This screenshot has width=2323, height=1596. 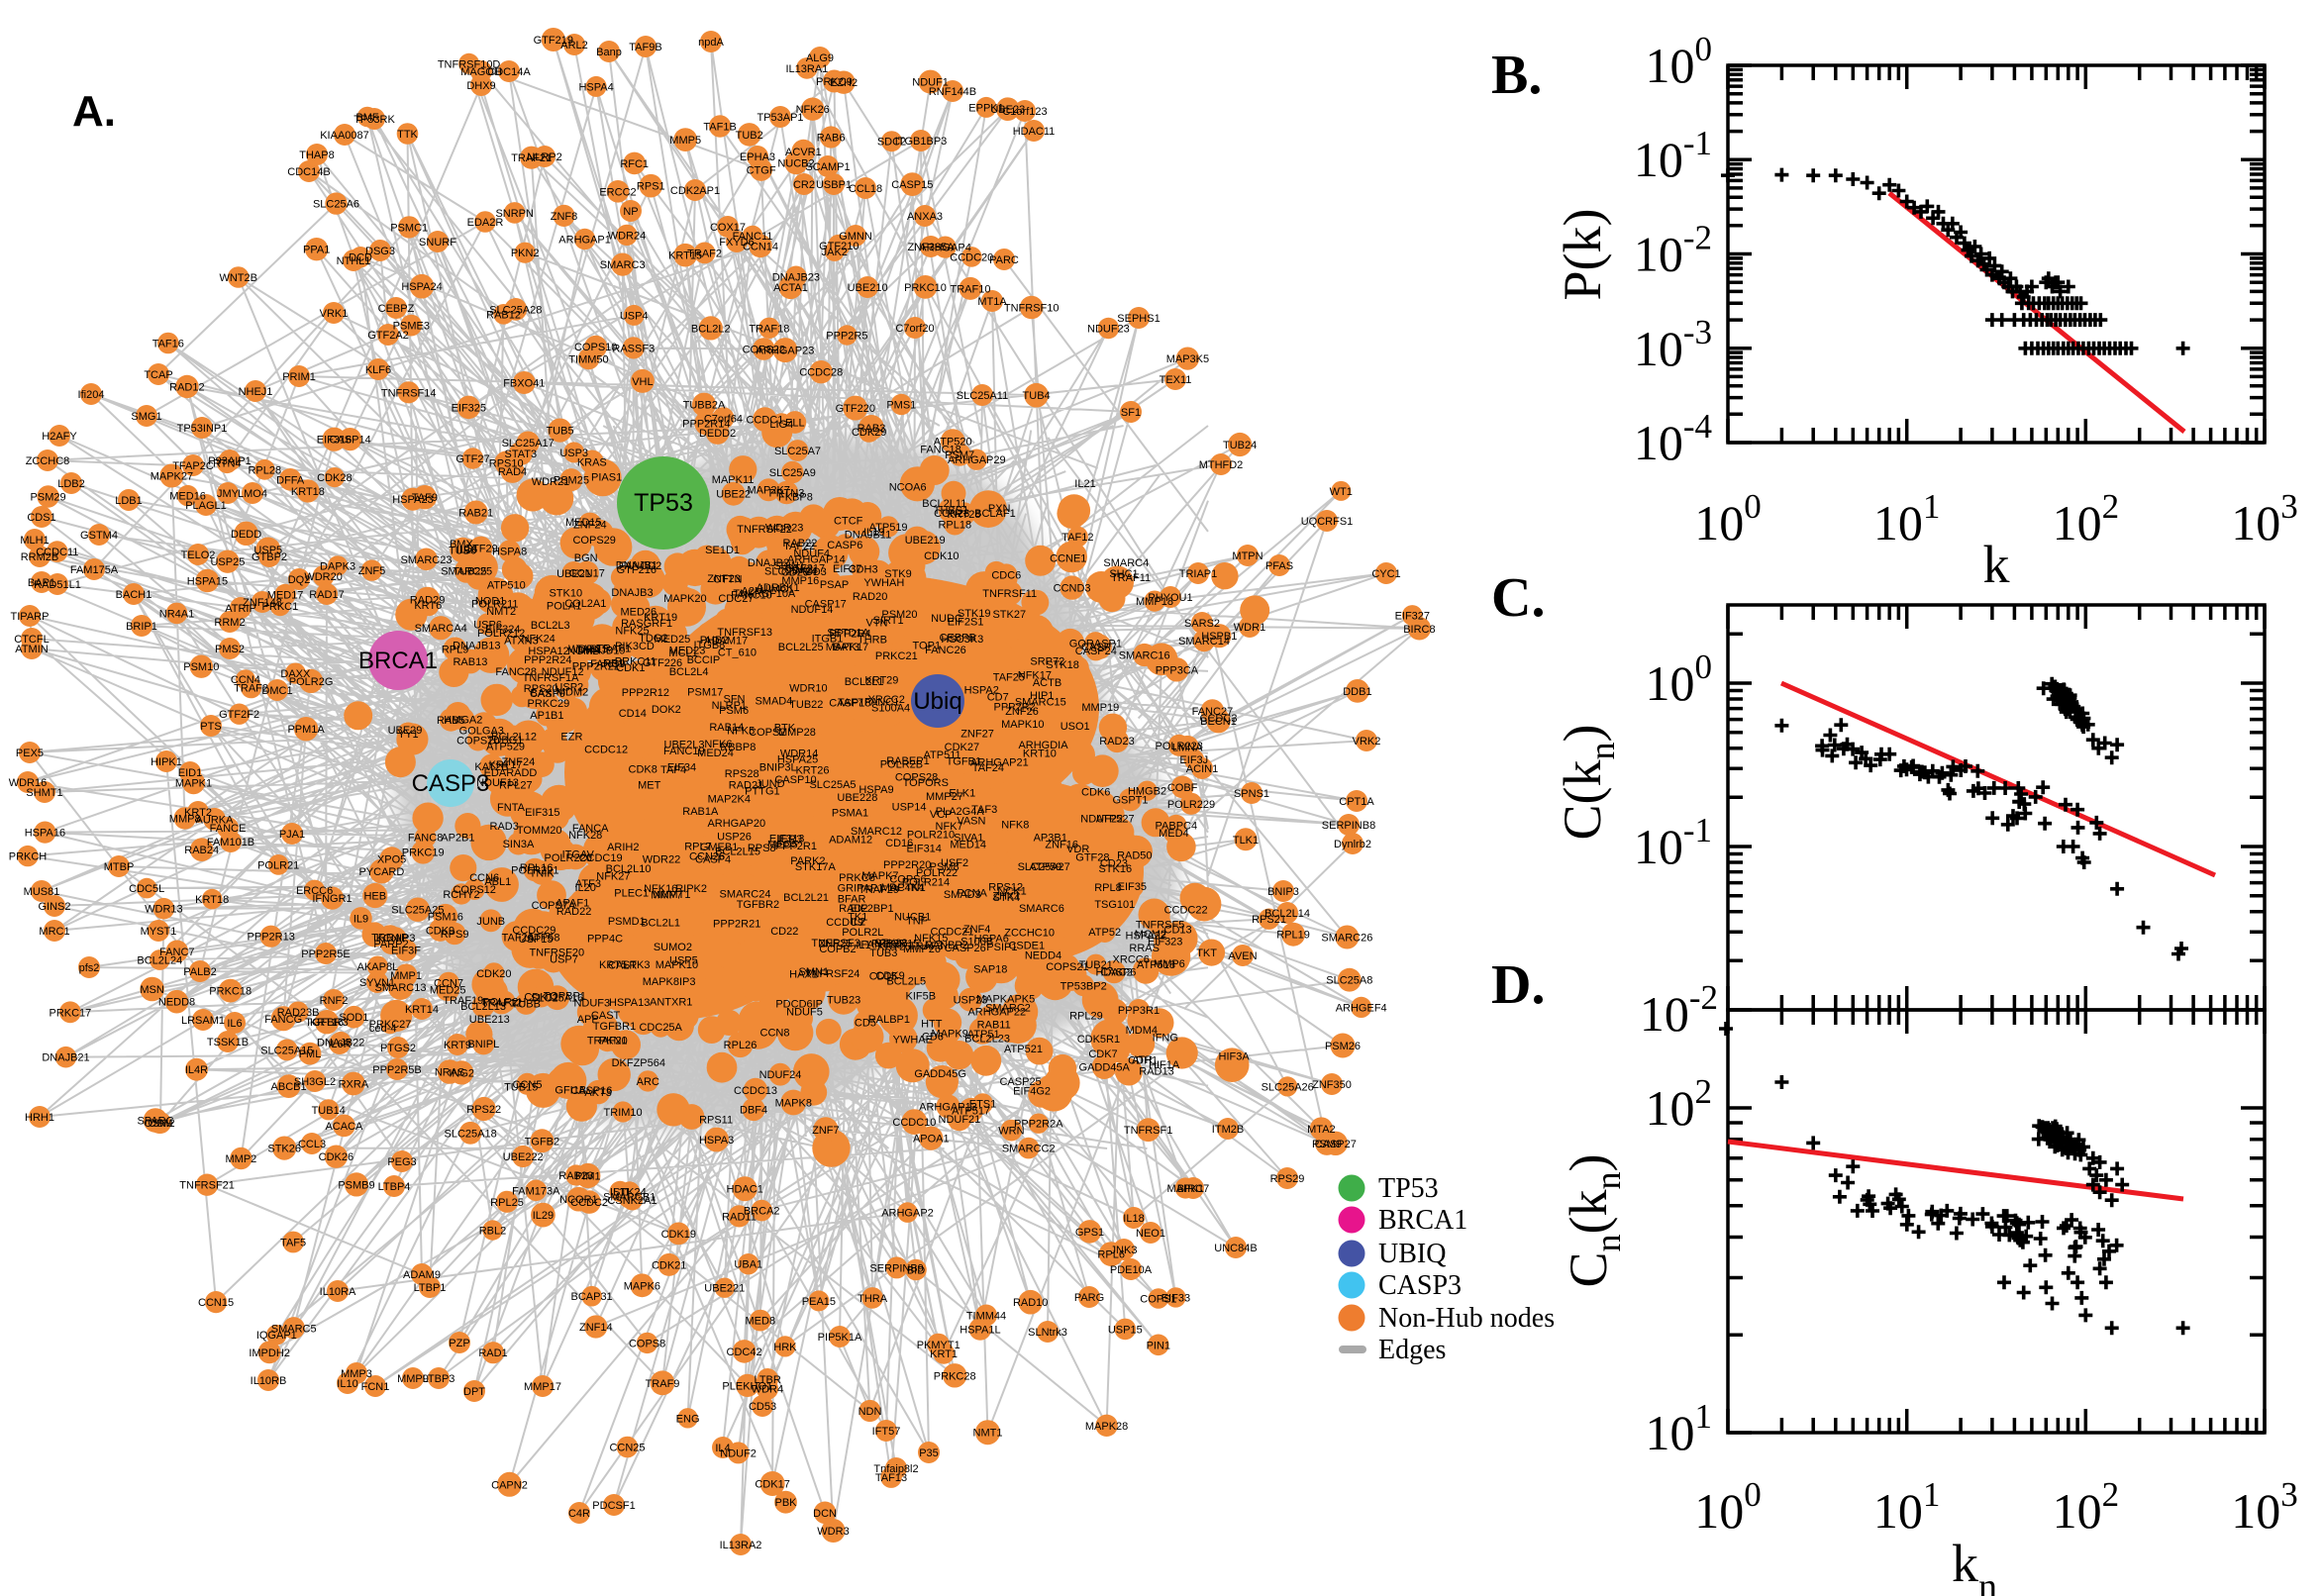 I want to click on svg-text: USO1, so click(x=1075, y=727).